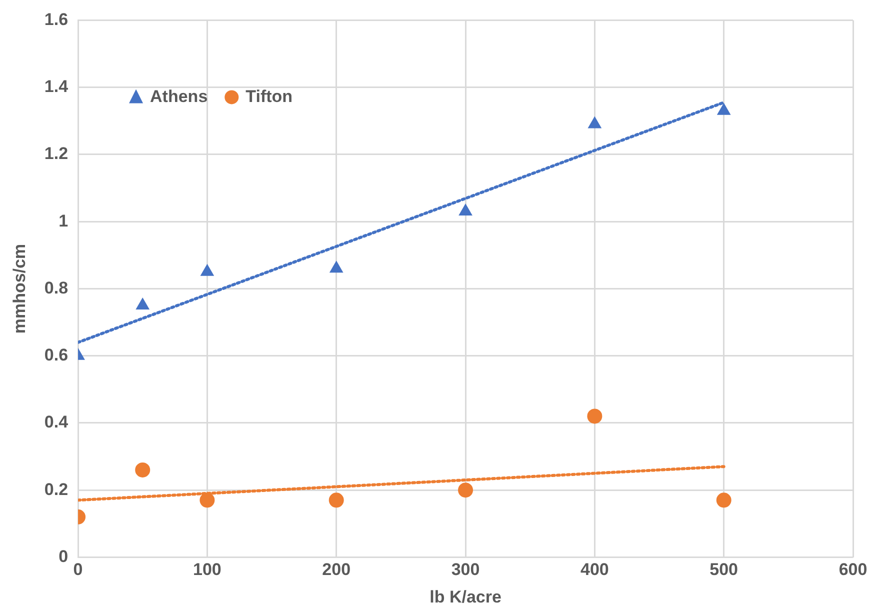 This screenshot has width=883, height=614. What do you see at coordinates (336, 570) in the screenshot?
I see `x-tick-label: 200` at bounding box center [336, 570].